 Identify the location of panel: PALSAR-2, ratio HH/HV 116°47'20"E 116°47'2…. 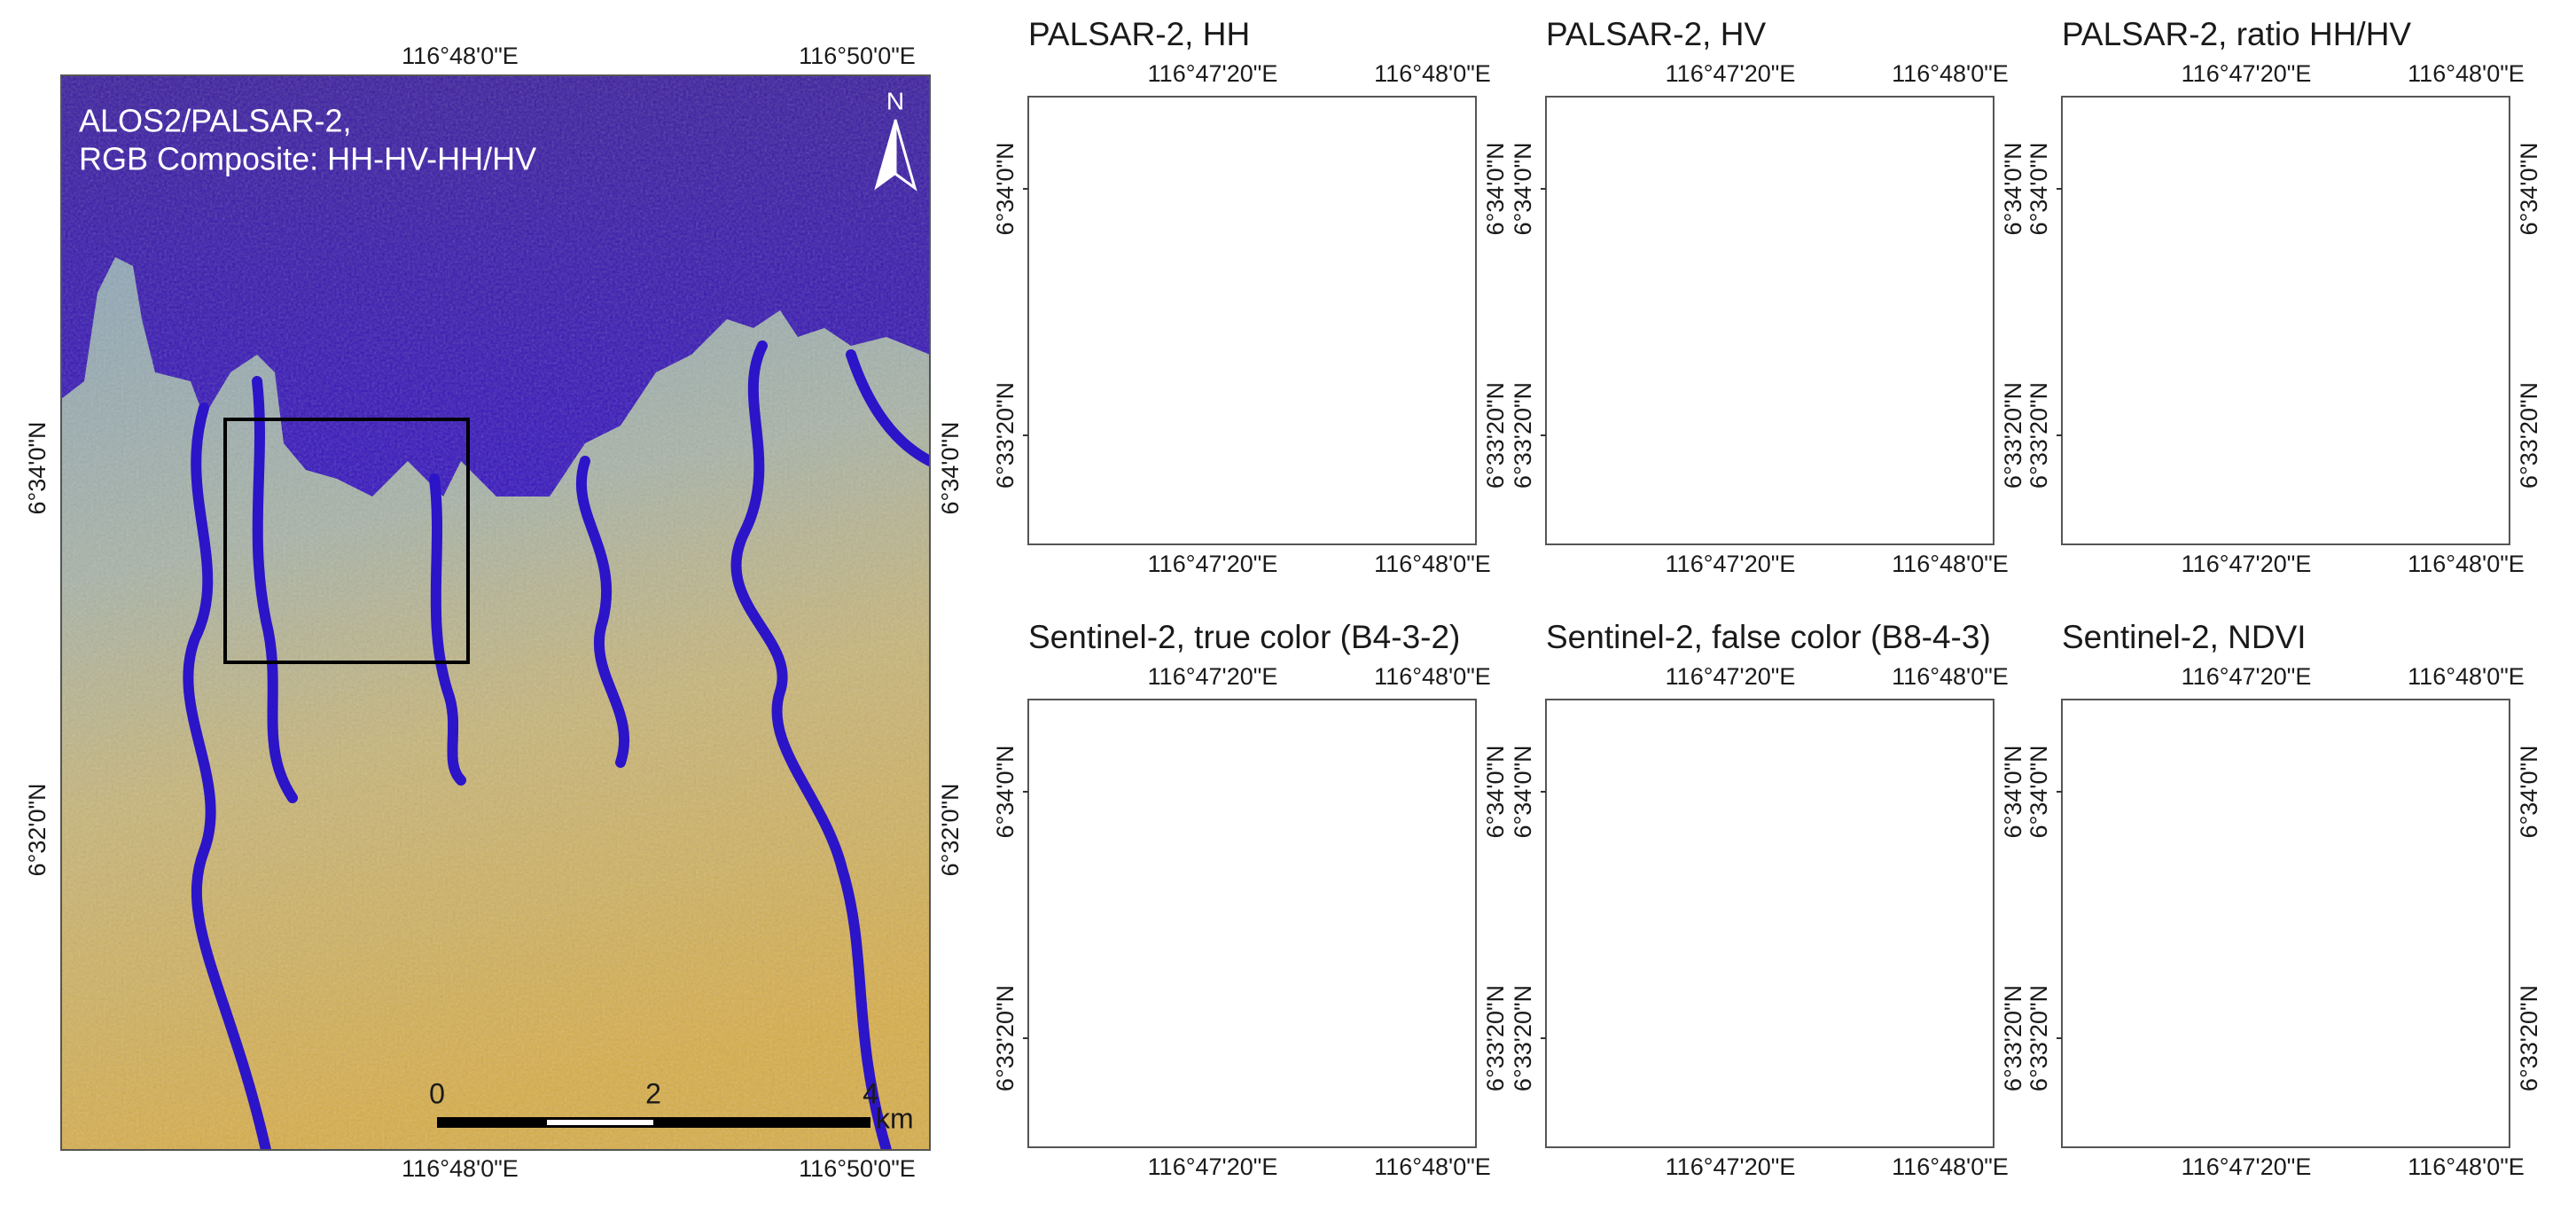
(2284, 296).